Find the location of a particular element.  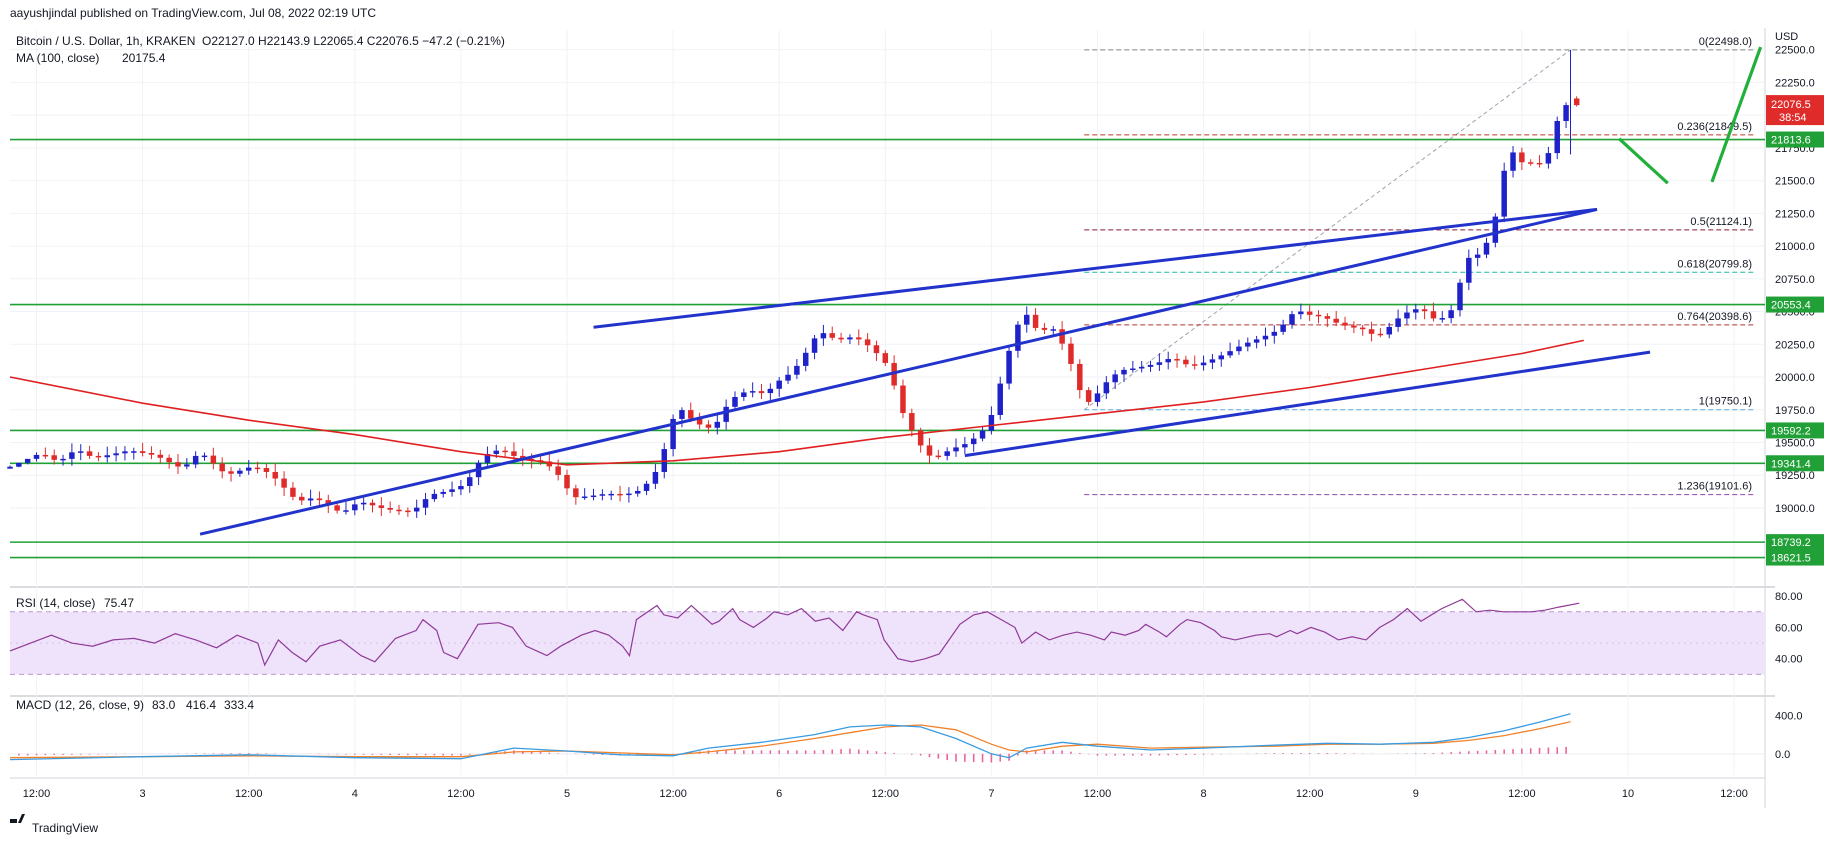

price-tick-label: 21500.0 is located at coordinates (1795, 182).